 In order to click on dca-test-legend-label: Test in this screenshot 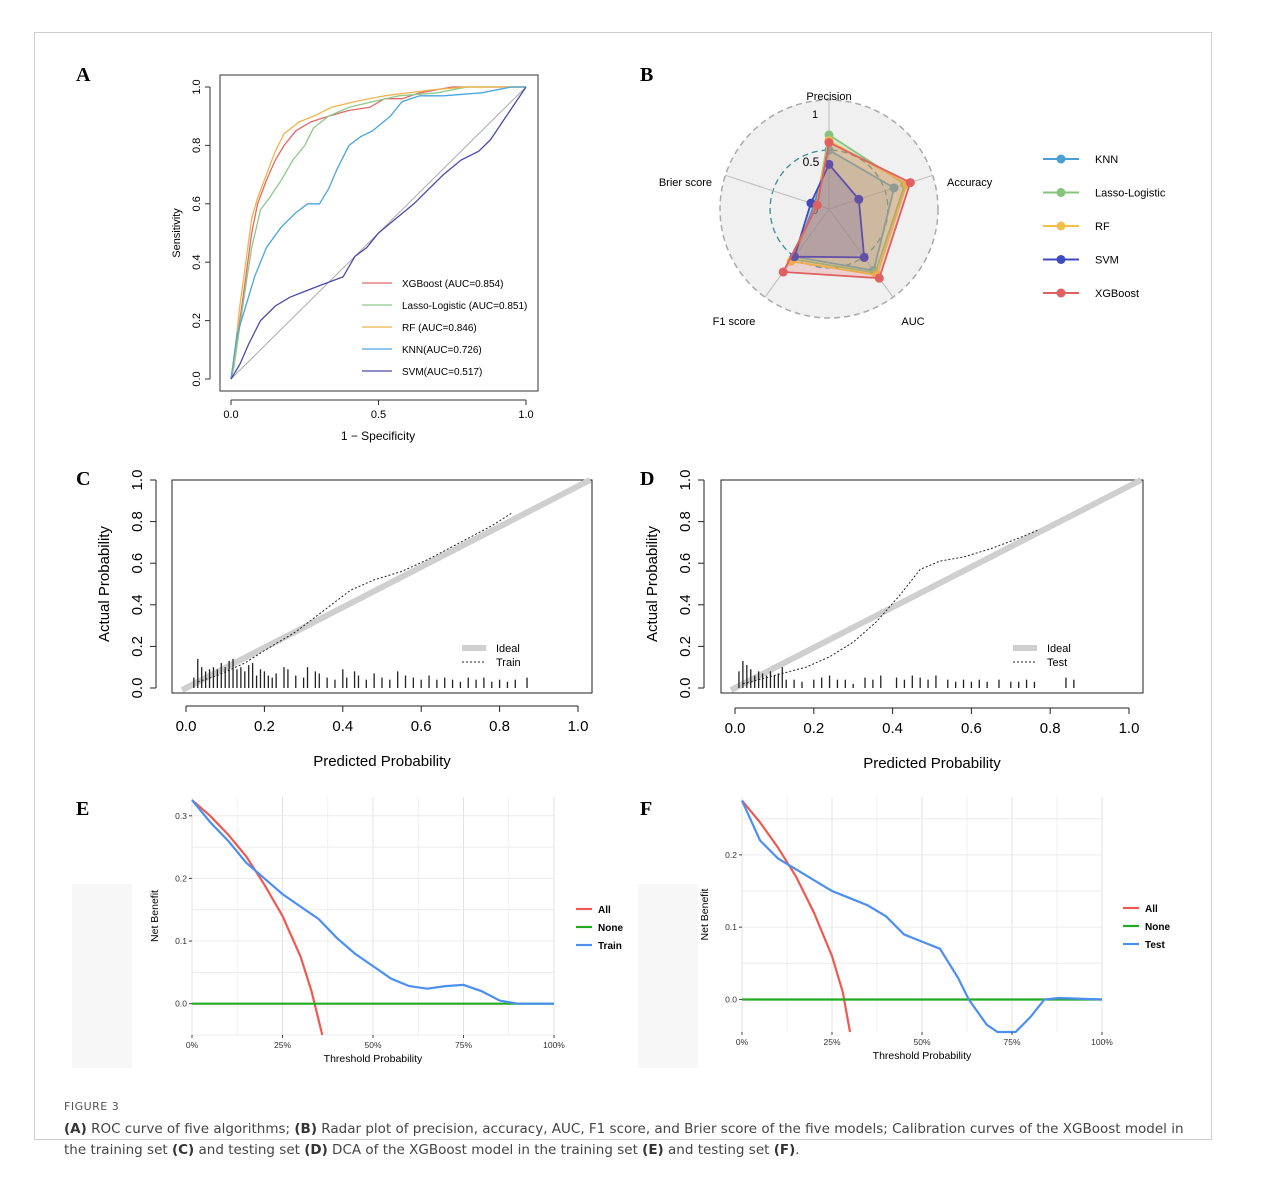, I will do `click(1155, 945)`.